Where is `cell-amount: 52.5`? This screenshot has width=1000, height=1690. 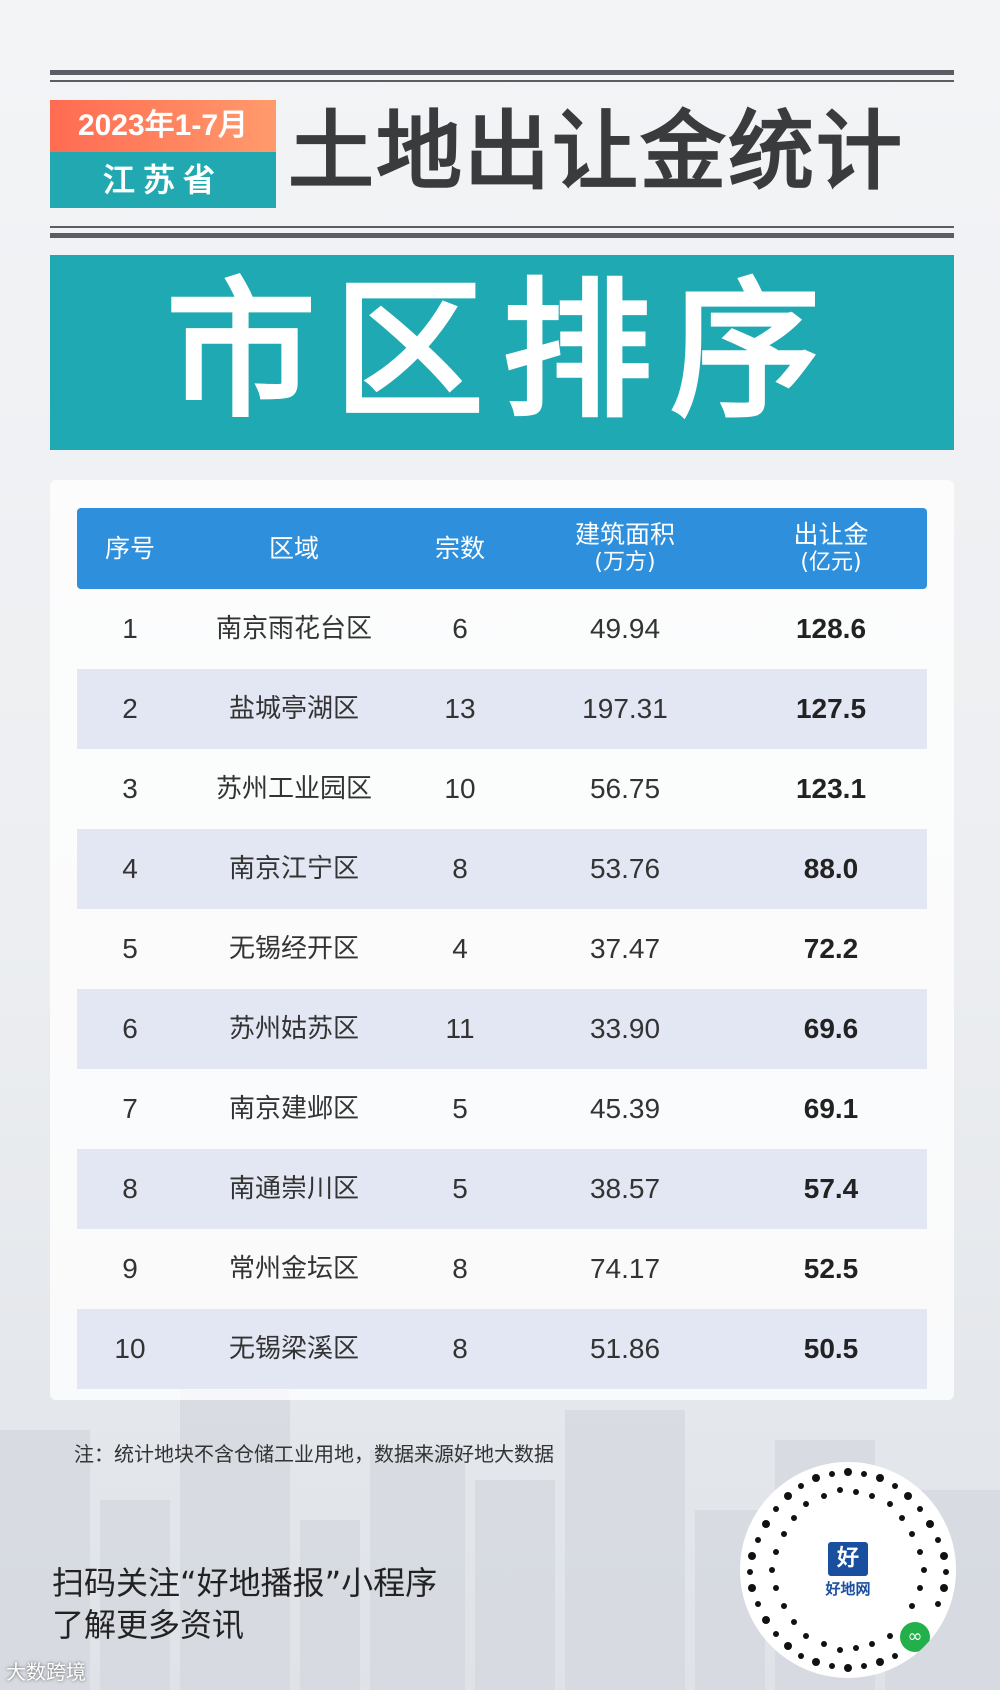
cell-amount: 52.5 is located at coordinates (831, 1268).